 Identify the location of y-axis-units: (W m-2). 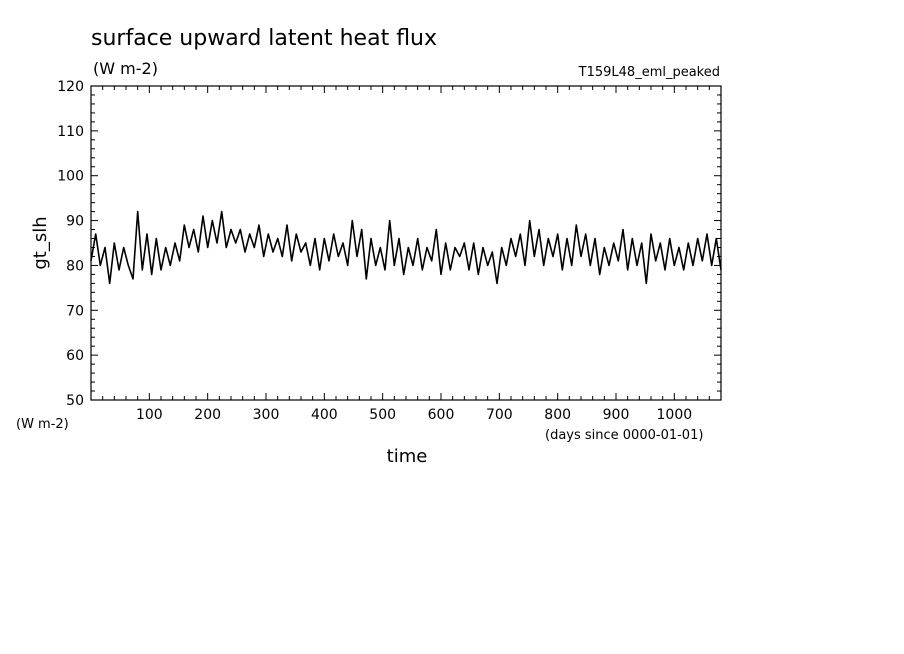
(42, 424).